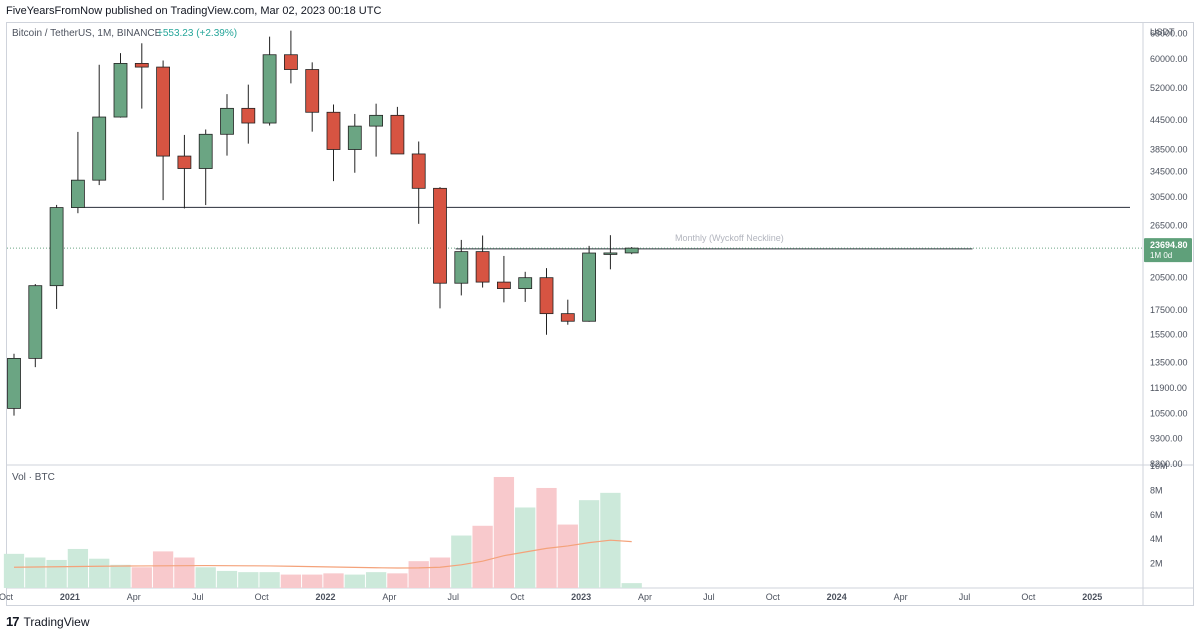  I want to click on time-tick-label: 2025, so click(1092, 597).